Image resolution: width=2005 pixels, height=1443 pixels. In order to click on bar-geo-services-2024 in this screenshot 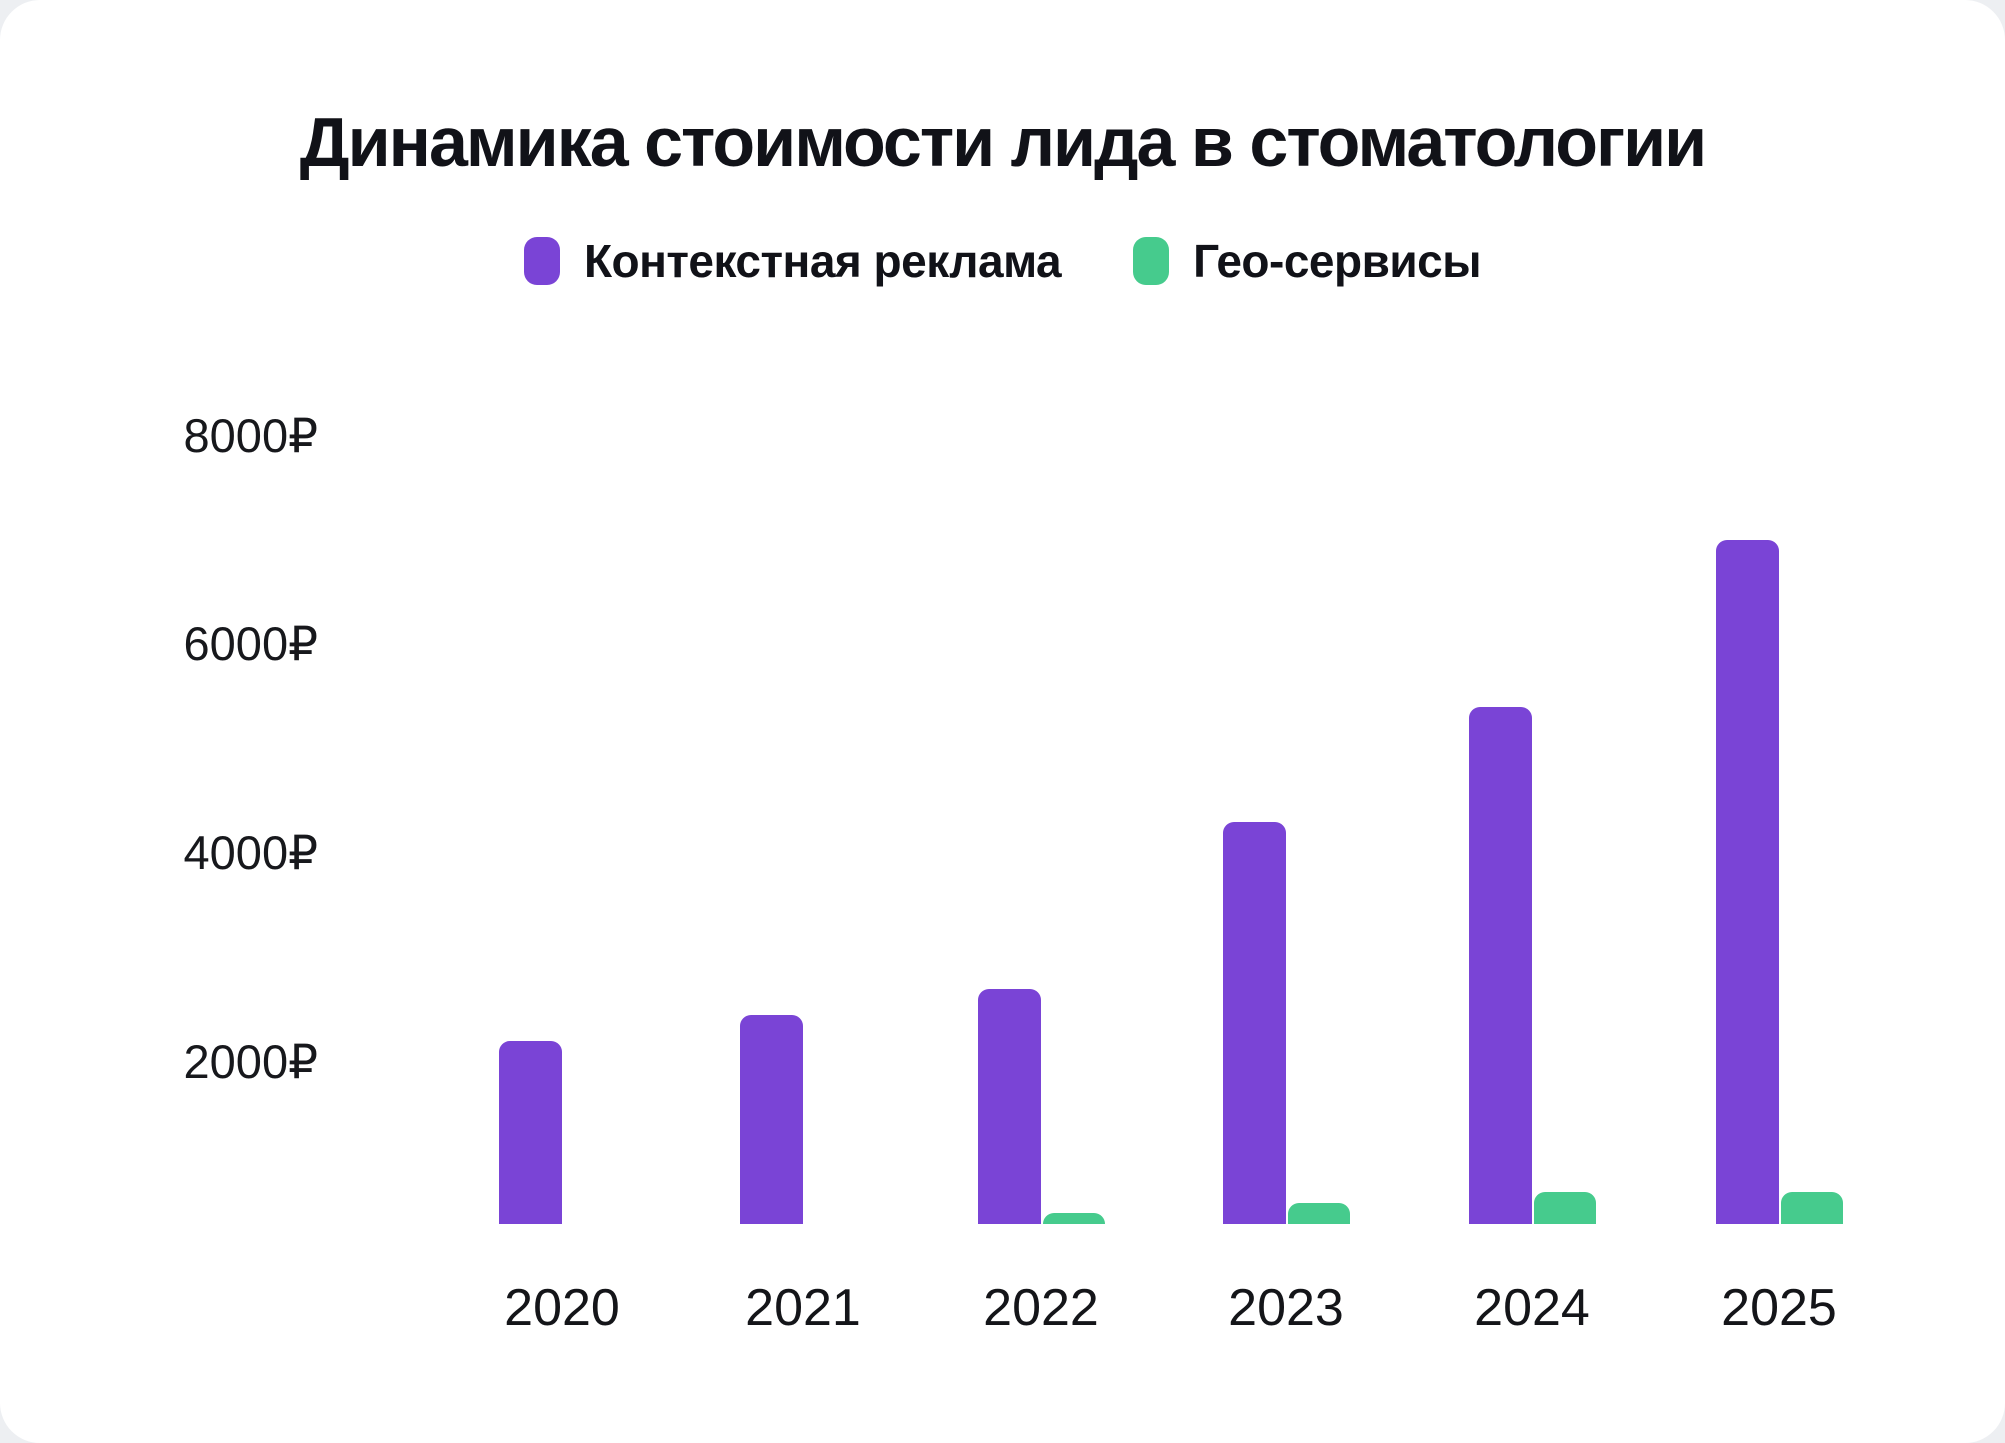, I will do `click(1565, 1208)`.